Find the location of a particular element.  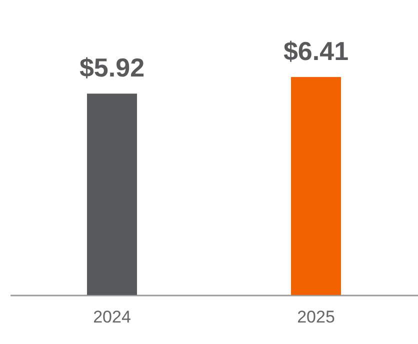

data-label: $6.41 is located at coordinates (316, 51).